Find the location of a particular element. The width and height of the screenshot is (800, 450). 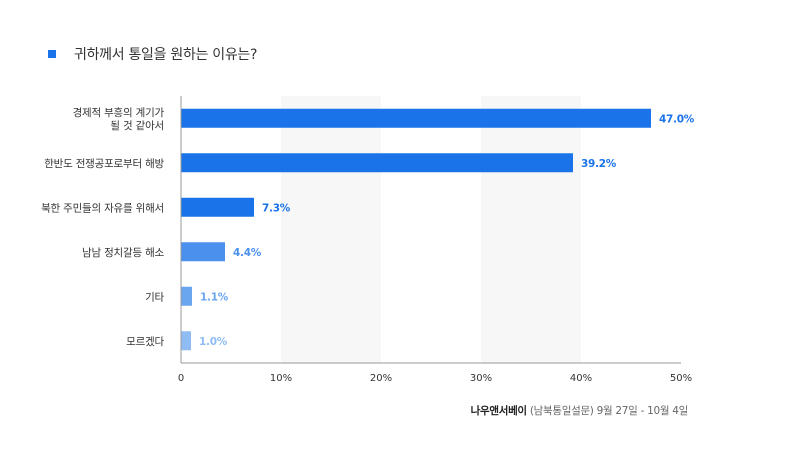

value-label: 7.3% is located at coordinates (276, 208).